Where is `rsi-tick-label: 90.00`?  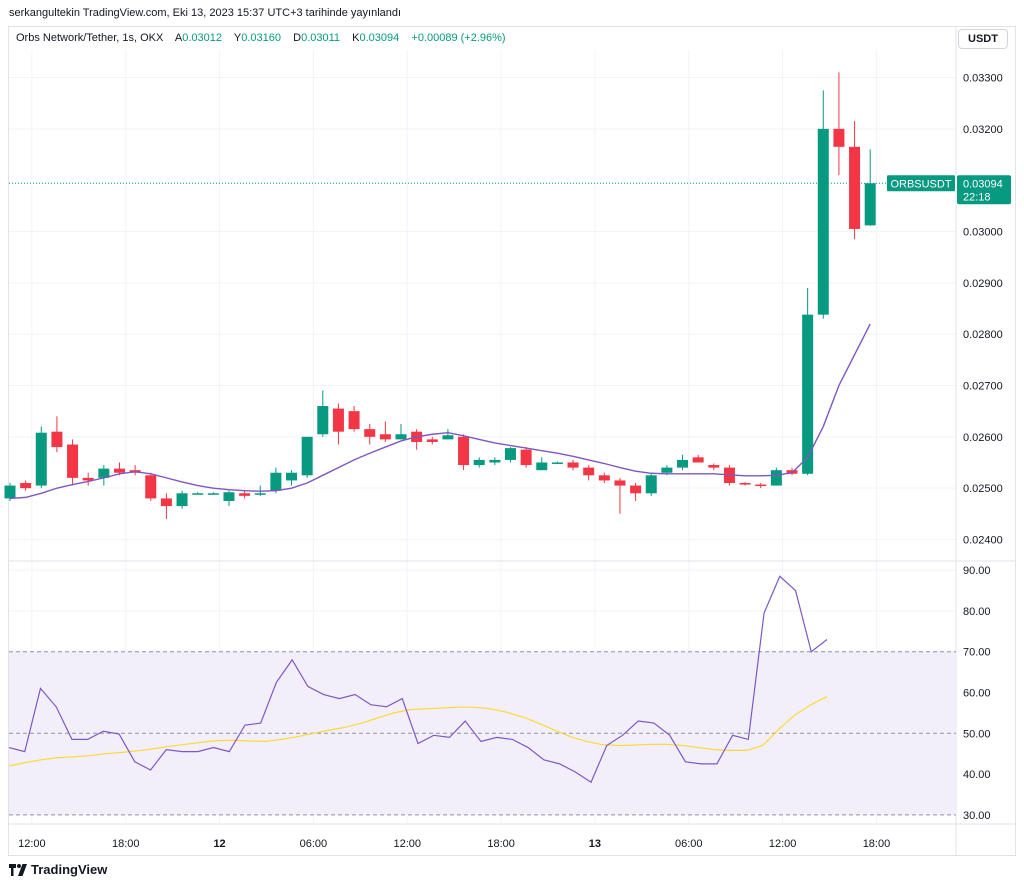 rsi-tick-label: 90.00 is located at coordinates (977, 571).